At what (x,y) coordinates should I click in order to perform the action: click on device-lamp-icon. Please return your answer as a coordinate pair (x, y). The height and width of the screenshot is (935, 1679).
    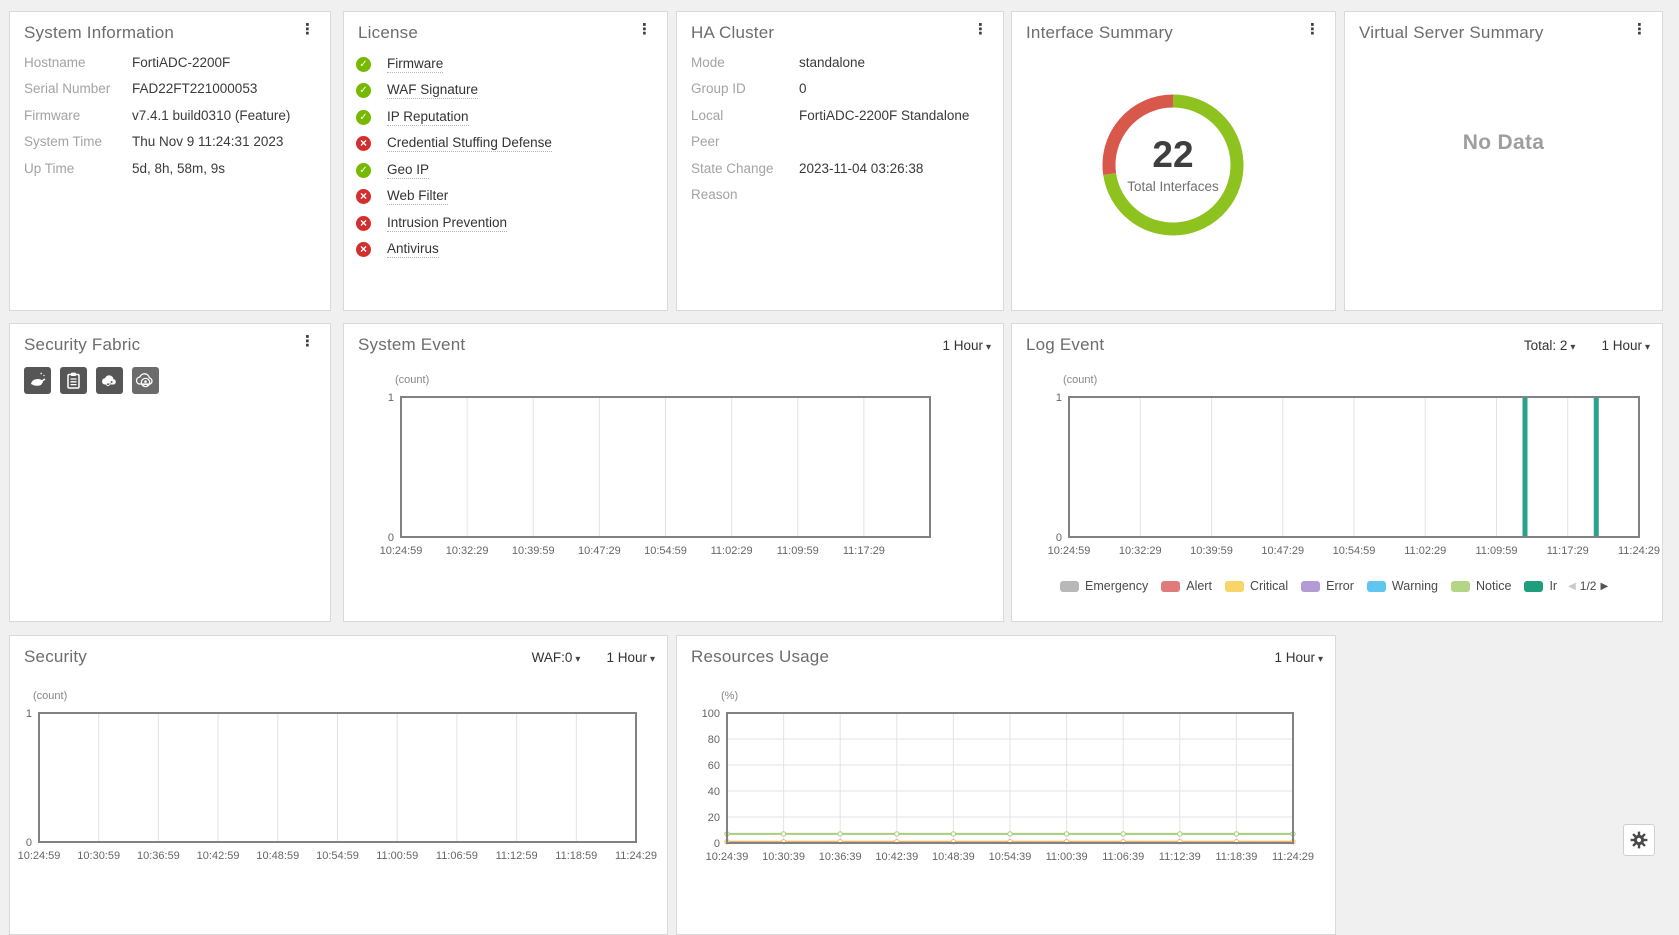
    Looking at the image, I should click on (37, 380).